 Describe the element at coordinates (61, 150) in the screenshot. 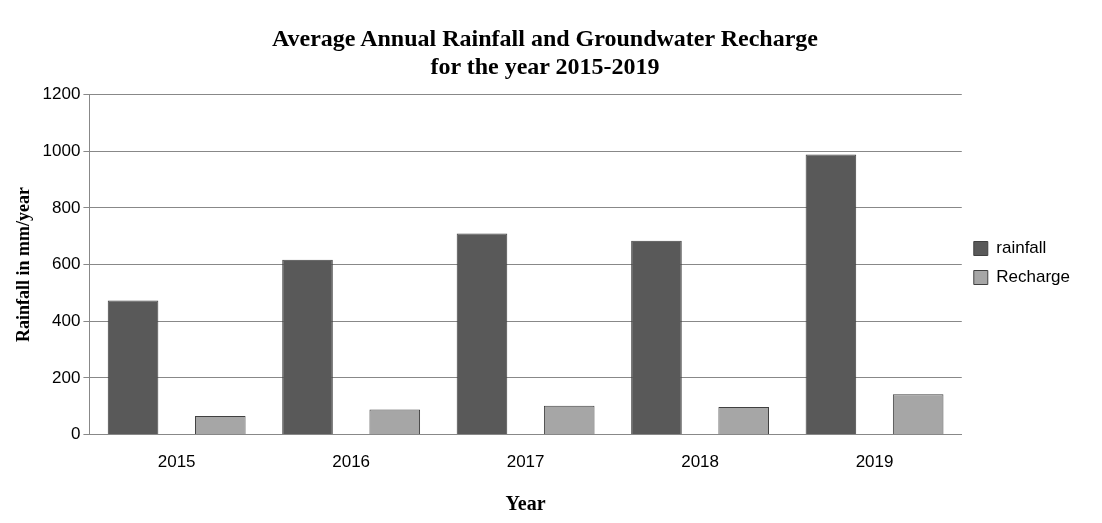

I see `y-tick-label: 1000` at that location.